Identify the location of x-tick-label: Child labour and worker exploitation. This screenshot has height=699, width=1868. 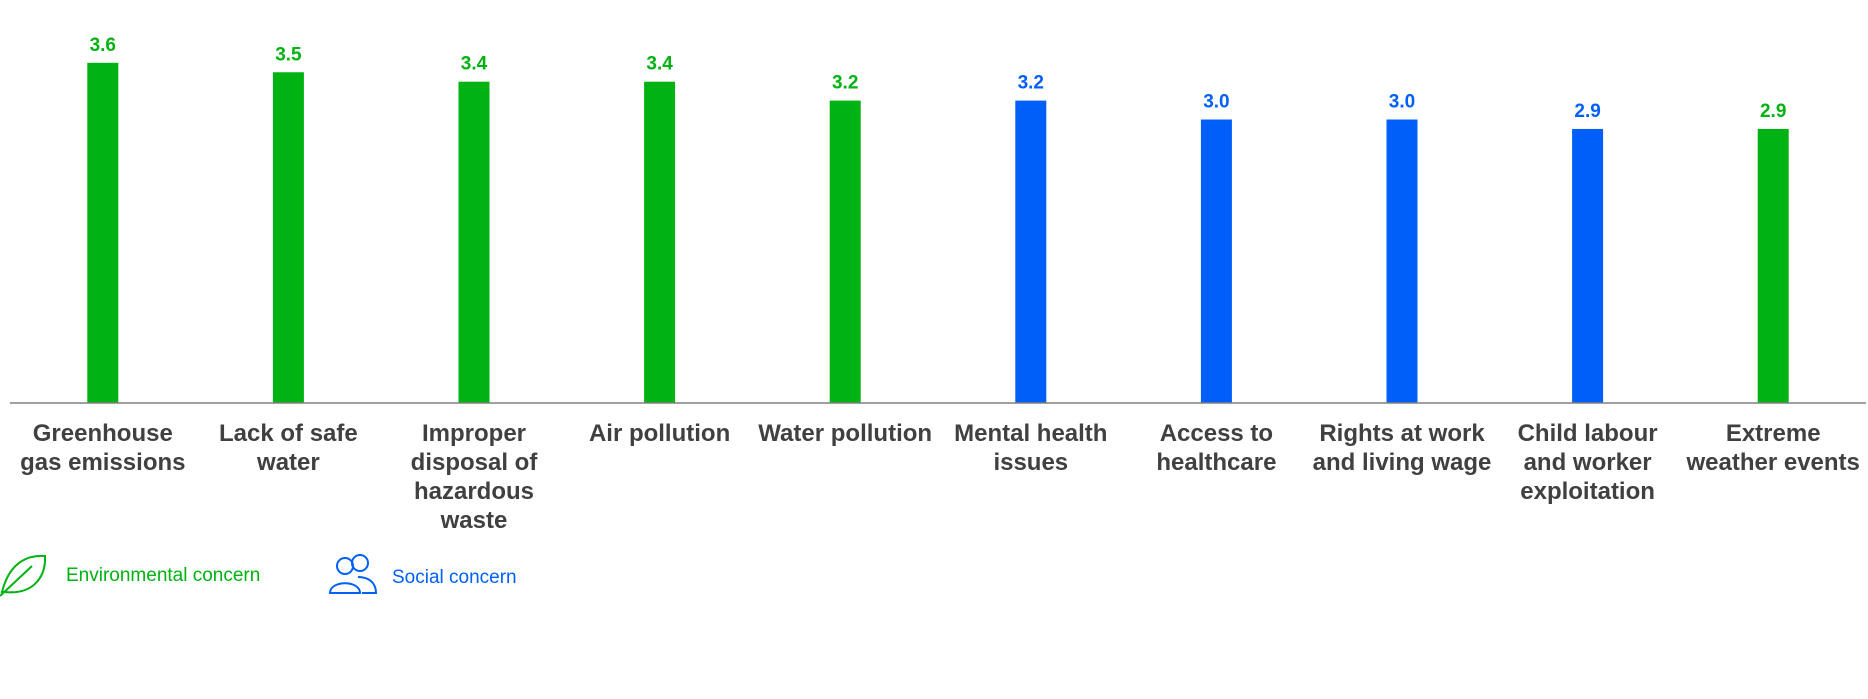
(1587, 462).